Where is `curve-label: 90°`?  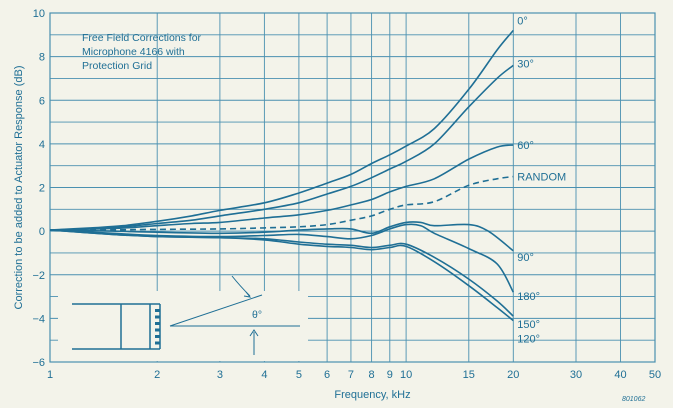 curve-label: 90° is located at coordinates (525, 258).